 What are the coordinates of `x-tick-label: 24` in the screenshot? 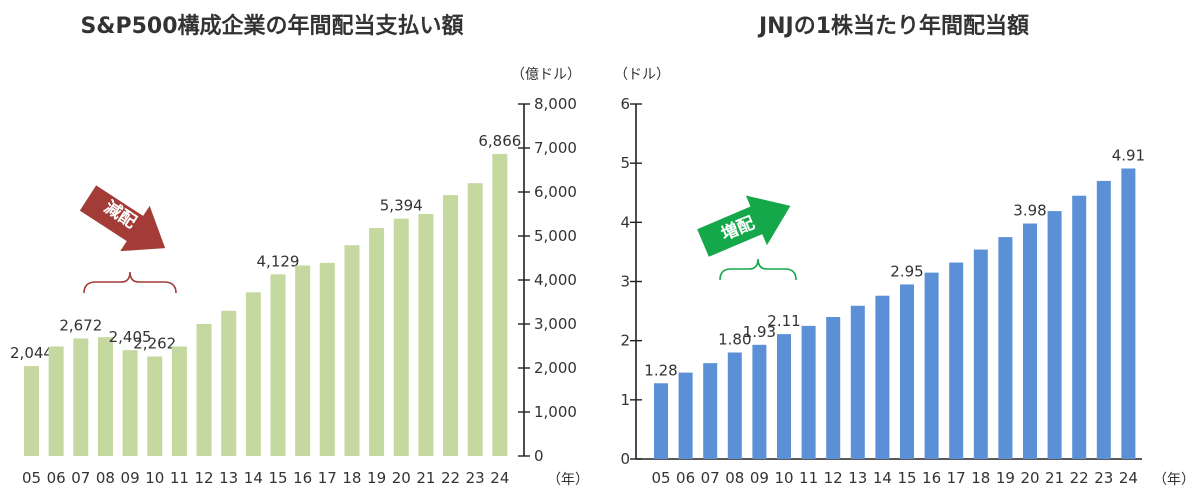 It's located at (499, 478).